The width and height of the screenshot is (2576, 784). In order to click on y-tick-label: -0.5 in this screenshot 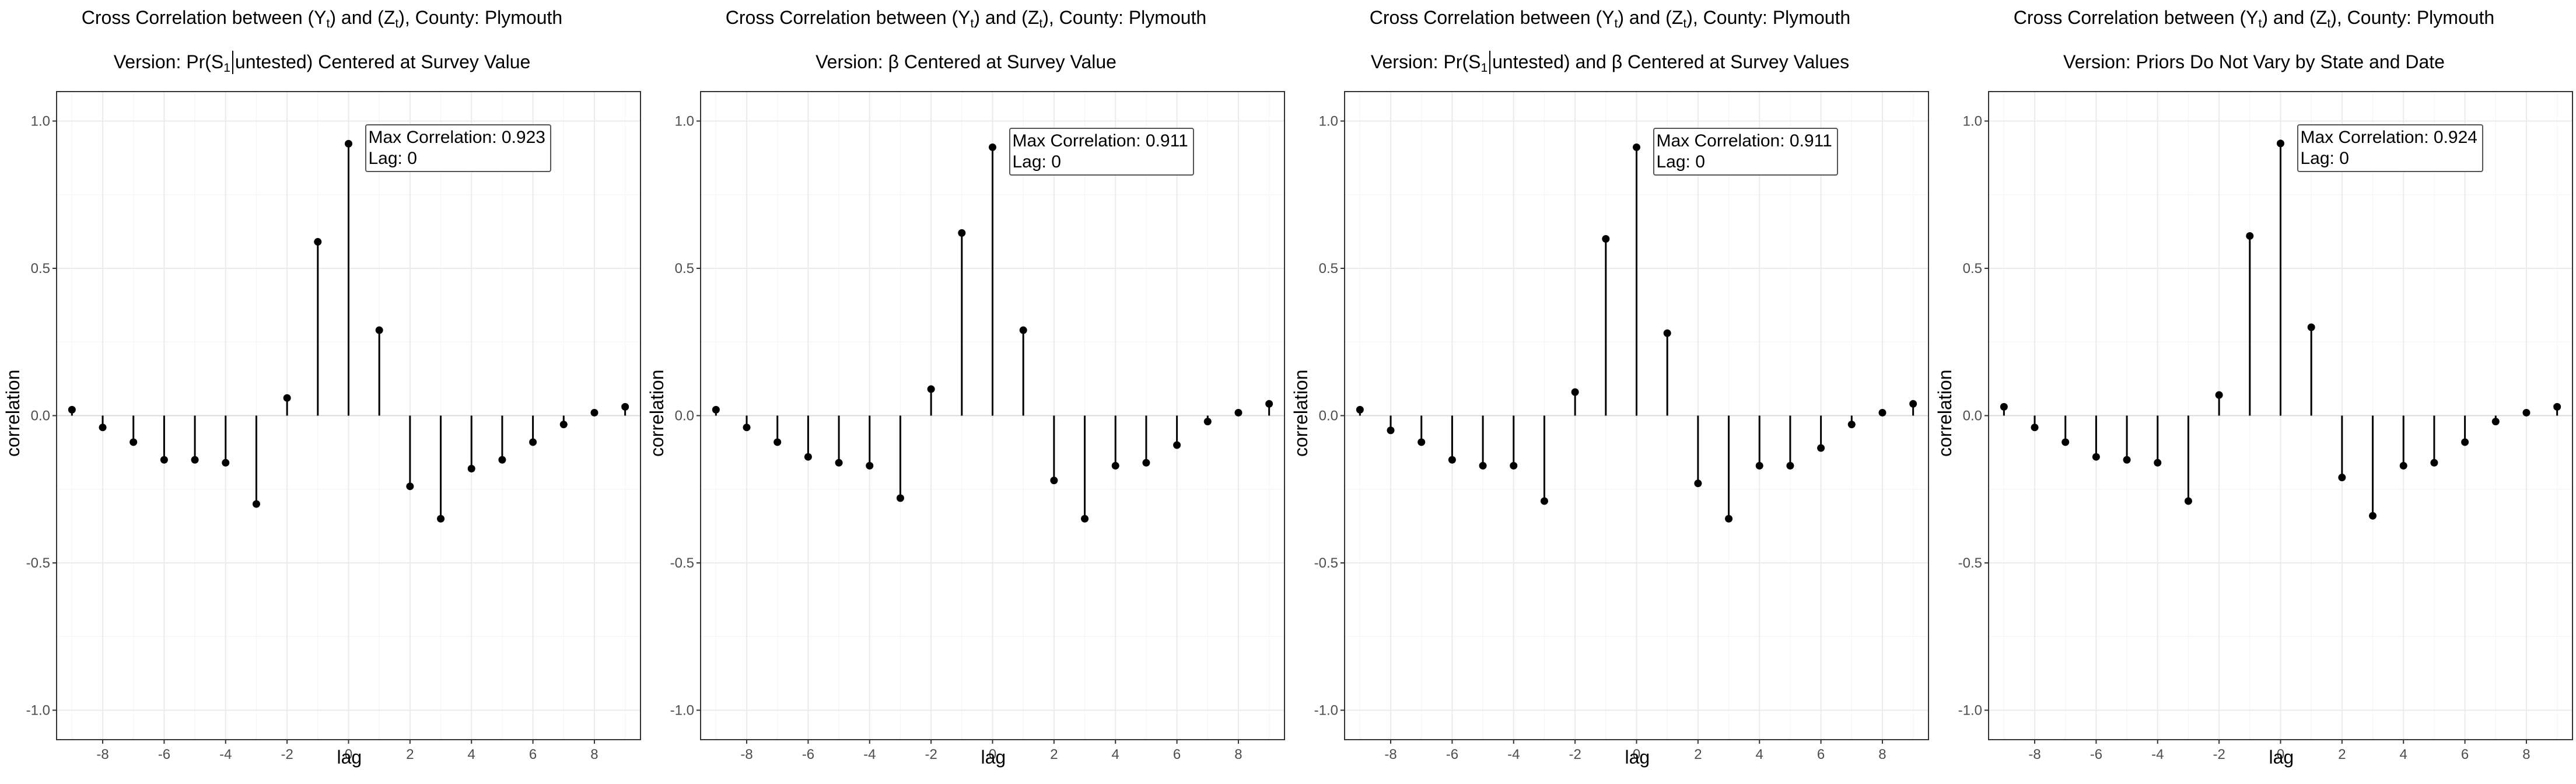, I will do `click(38, 563)`.